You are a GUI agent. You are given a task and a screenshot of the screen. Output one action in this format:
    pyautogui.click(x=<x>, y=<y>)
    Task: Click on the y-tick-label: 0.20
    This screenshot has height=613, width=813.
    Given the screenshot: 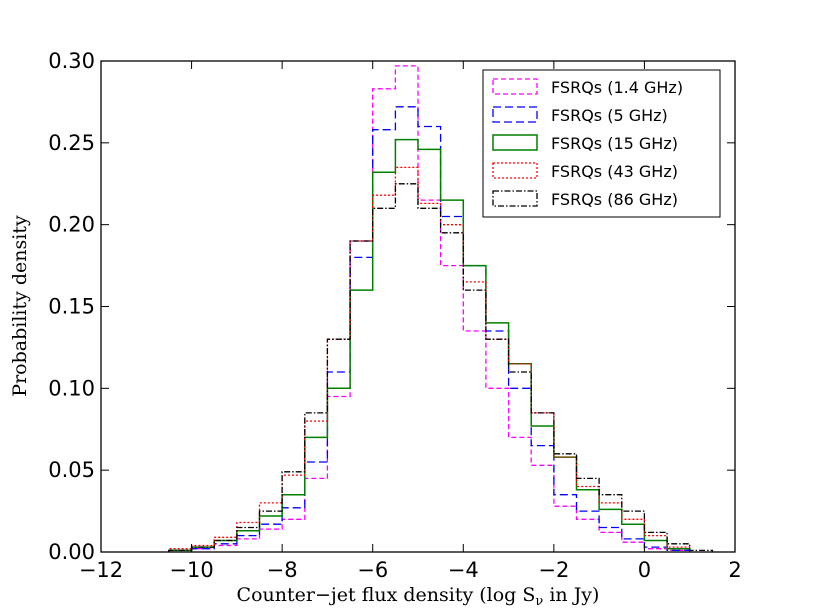 What is the action you would take?
    pyautogui.click(x=71, y=225)
    